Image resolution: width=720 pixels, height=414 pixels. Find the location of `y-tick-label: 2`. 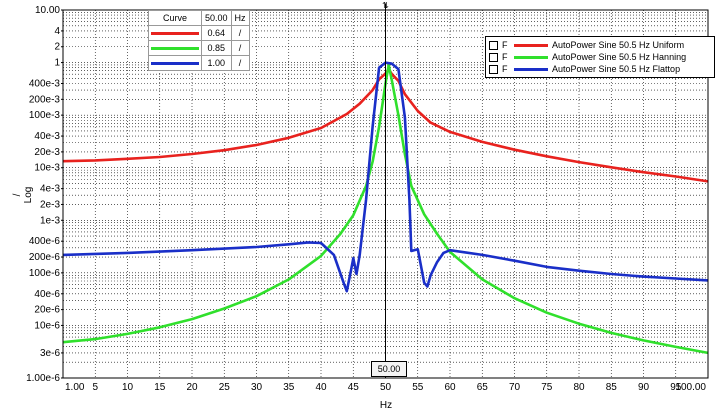

y-tick-label: 2 is located at coordinates (57, 47).